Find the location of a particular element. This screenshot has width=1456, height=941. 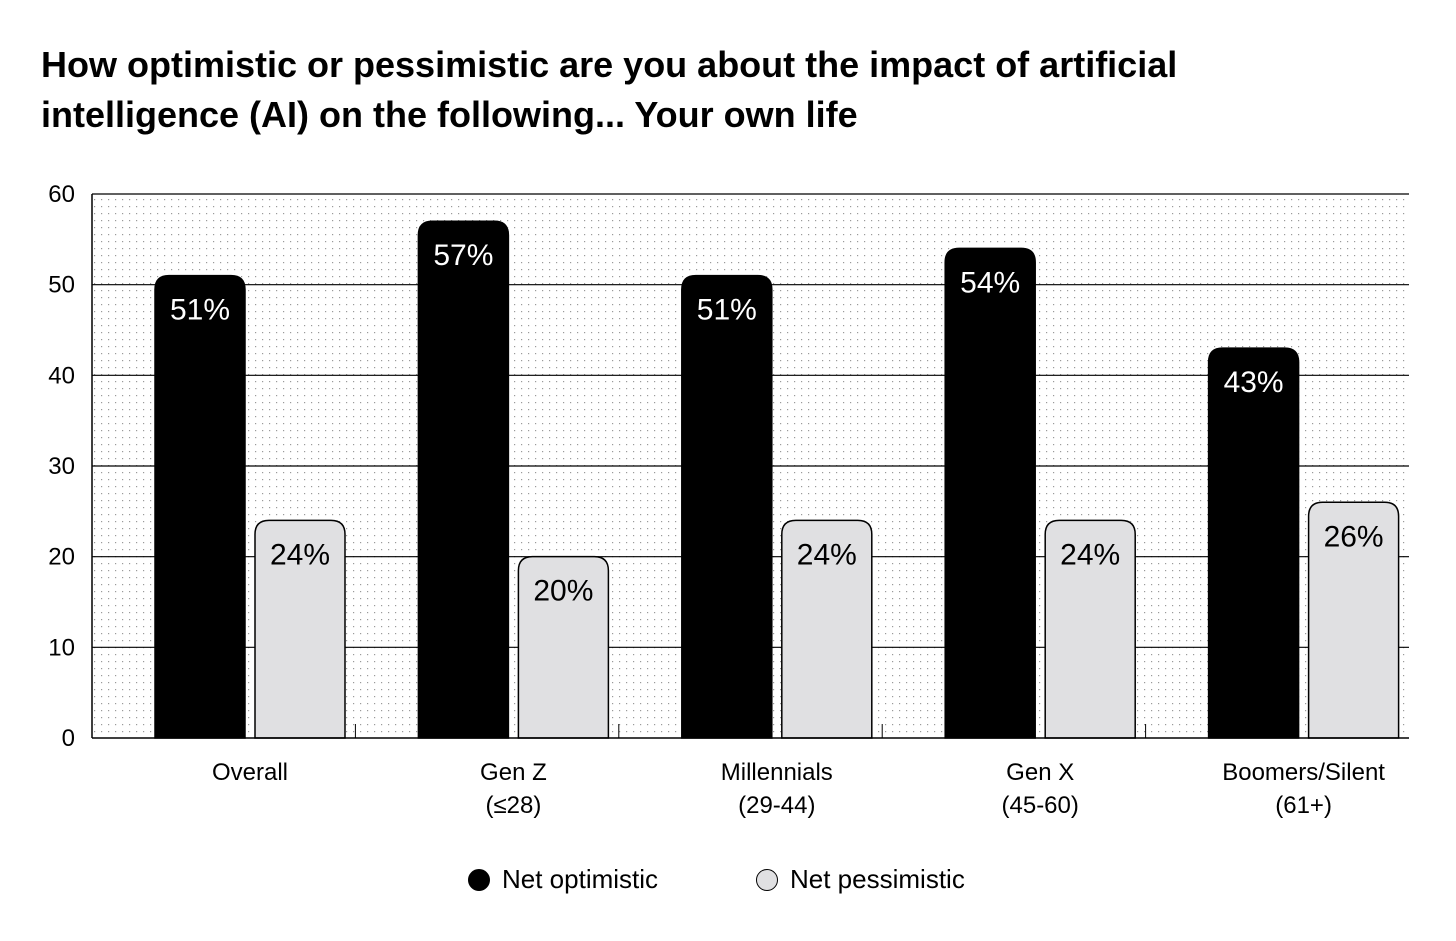

legend: Net optimistic Net pessimistic is located at coordinates (728, 882).